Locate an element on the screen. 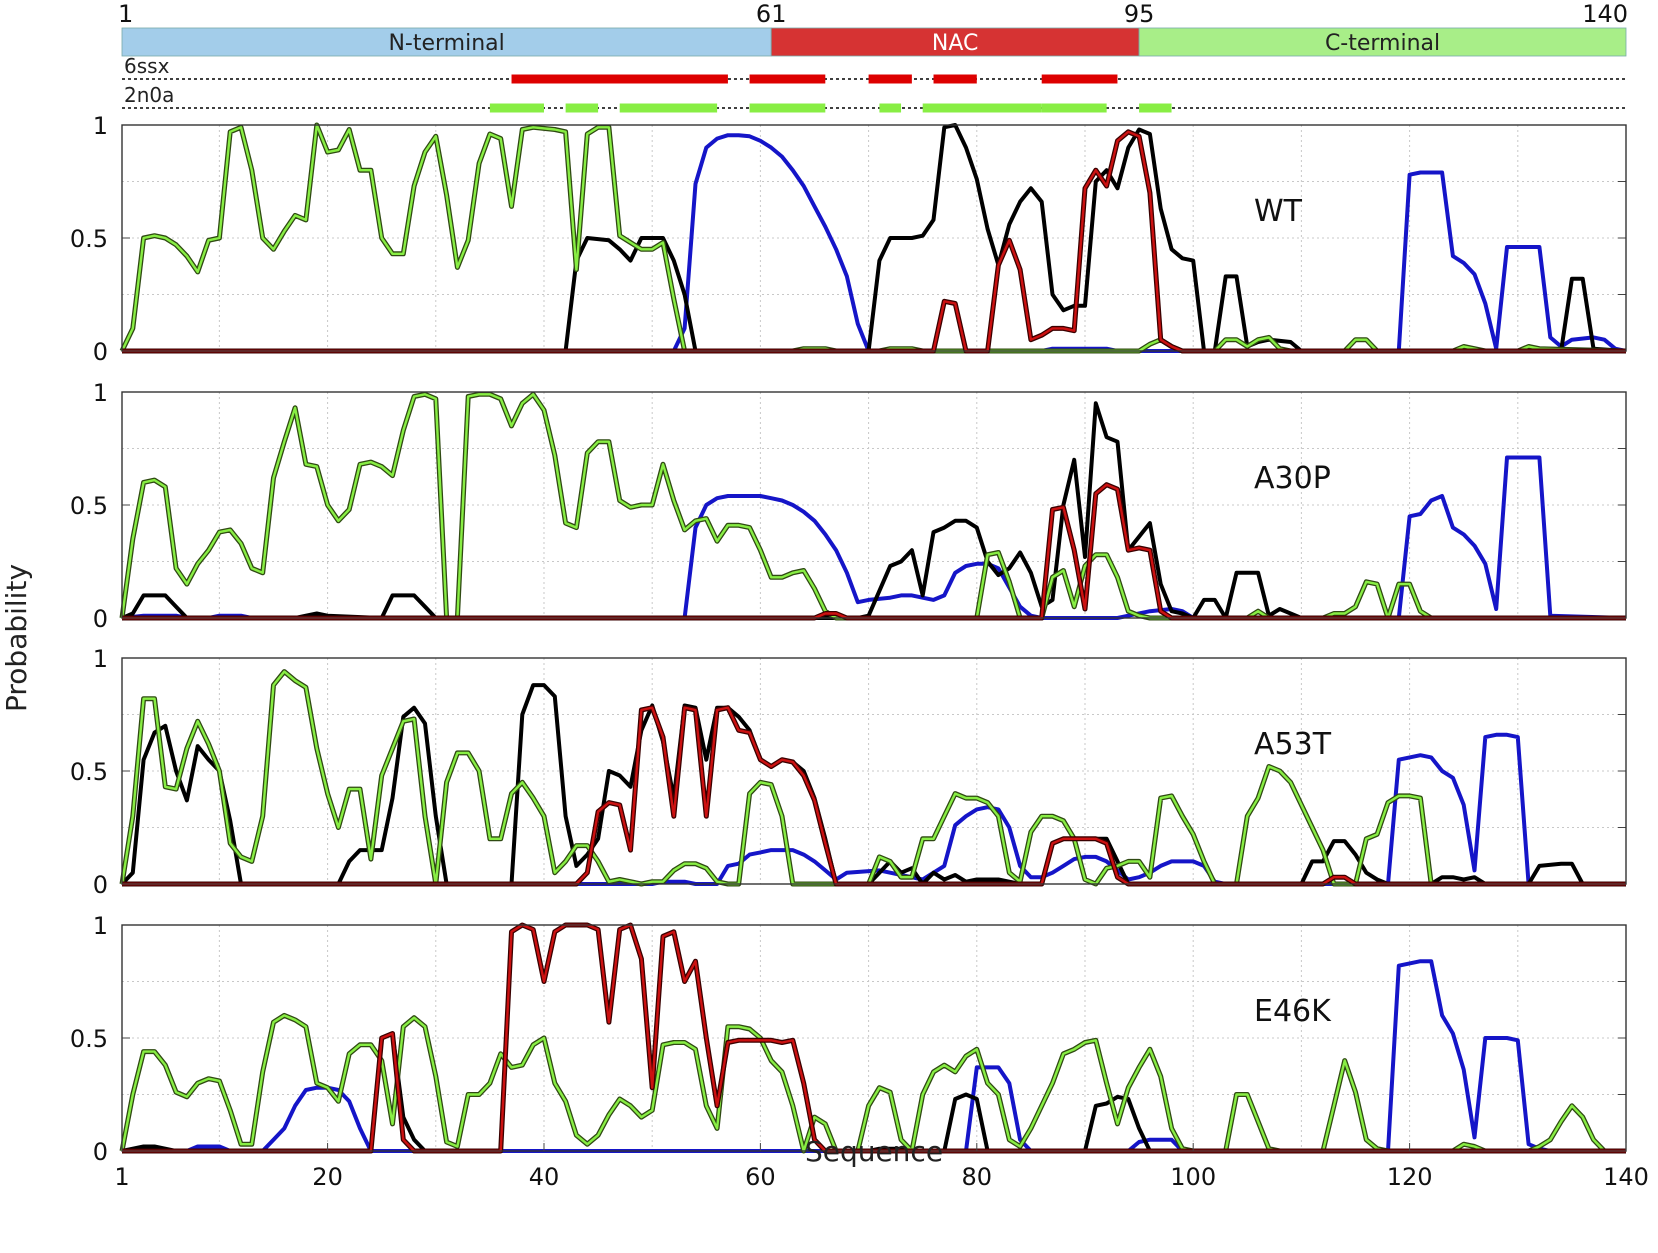 This screenshot has height=1253, width=1658. x-tick-label: 140 is located at coordinates (1626, 1177).